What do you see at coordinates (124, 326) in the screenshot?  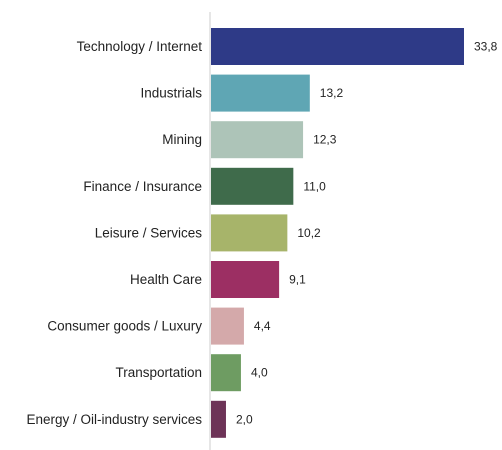 I see `category-label-consumer-goods-luxury: Consumer goods / Luxury` at bounding box center [124, 326].